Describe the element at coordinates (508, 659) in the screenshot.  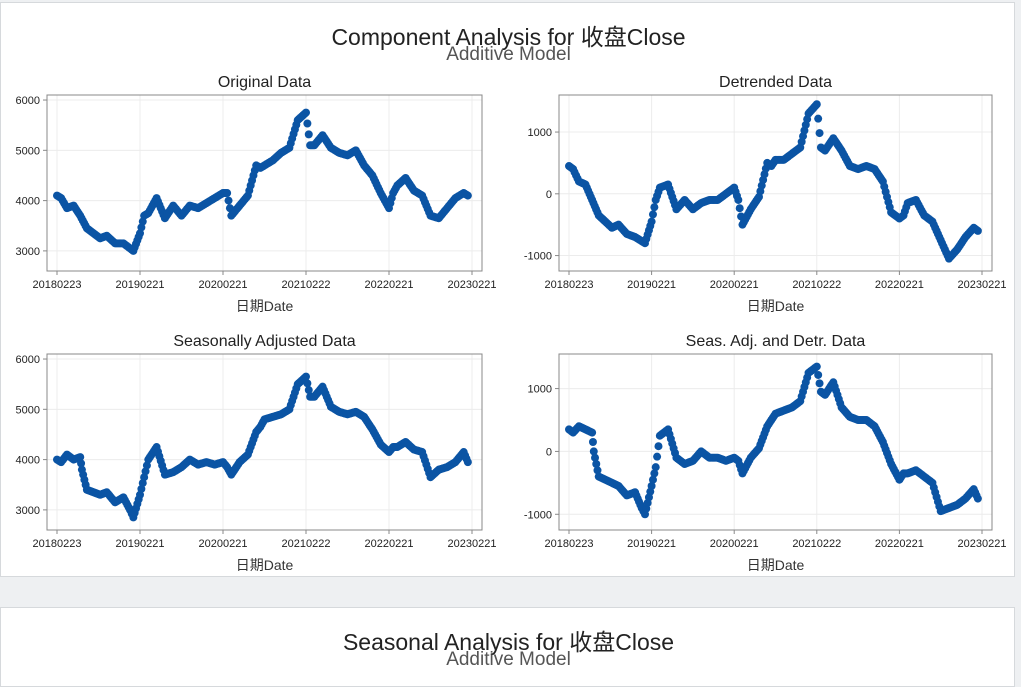
I see `seasonal-subtitle: Additive Model` at that location.